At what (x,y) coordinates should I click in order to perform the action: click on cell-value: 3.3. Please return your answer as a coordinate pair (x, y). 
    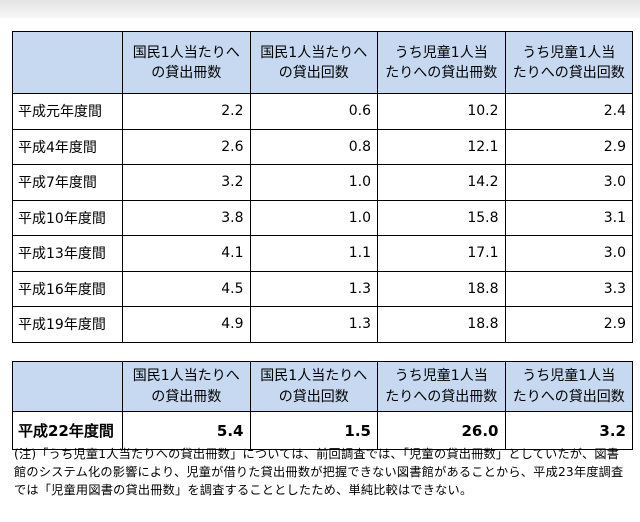
    Looking at the image, I should click on (568, 288).